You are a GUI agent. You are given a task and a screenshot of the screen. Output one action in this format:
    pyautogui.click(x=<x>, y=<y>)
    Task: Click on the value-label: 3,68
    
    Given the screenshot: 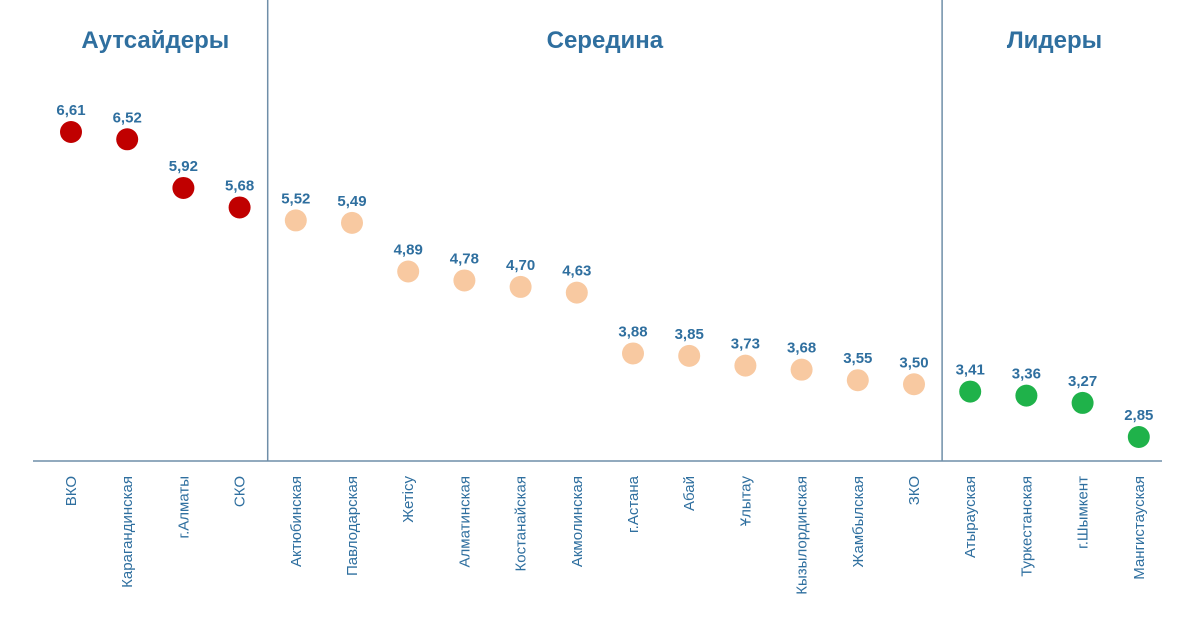 What is the action you would take?
    pyautogui.click(x=801, y=348)
    